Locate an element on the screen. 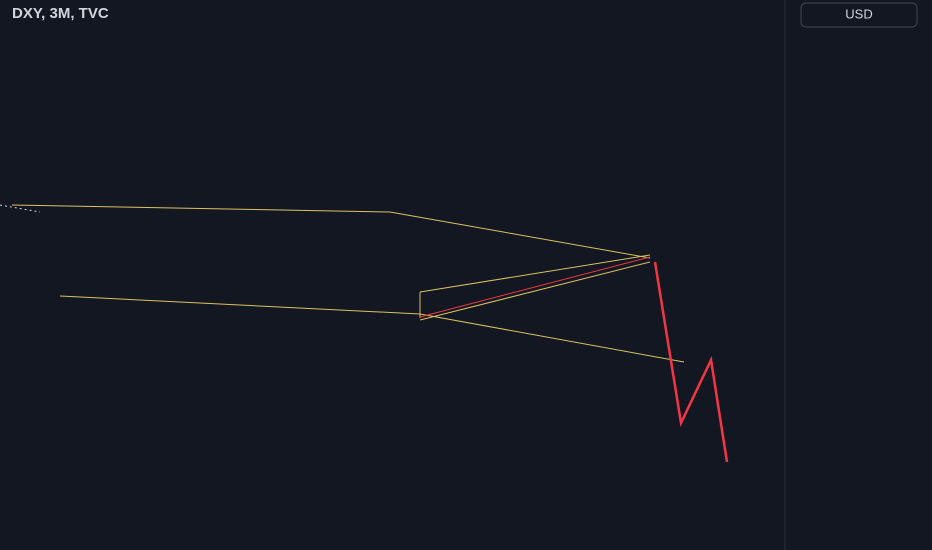 The image size is (932, 550). currency-button is located at coordinates (859, 15).